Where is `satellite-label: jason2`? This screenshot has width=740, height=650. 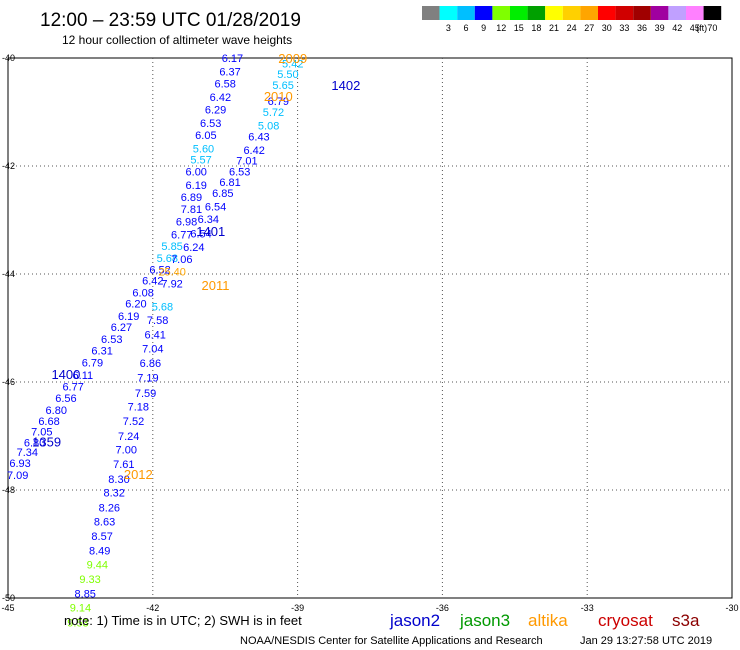 satellite-label: jason2 is located at coordinates (414, 620).